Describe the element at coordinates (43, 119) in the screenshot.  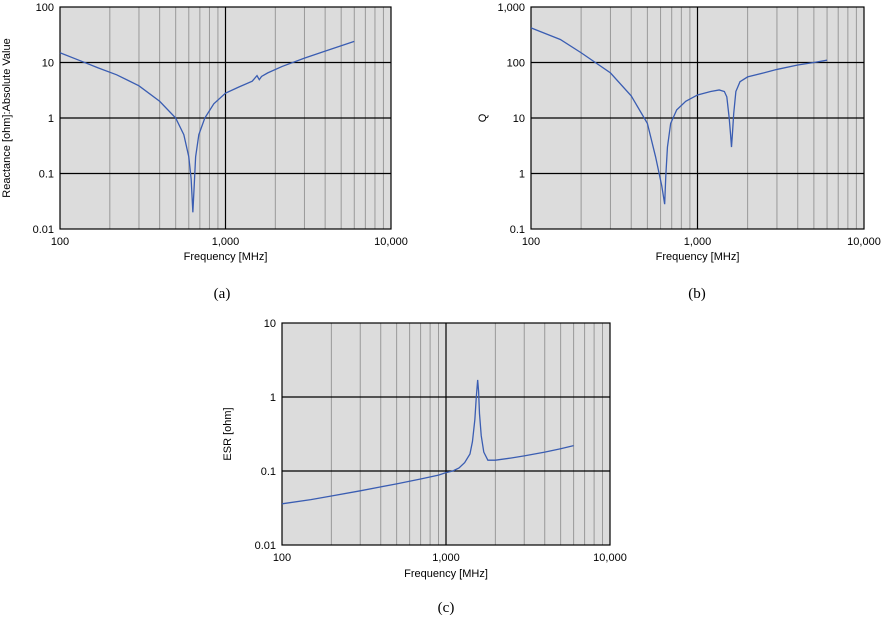
I see `y-tick-labels: 0.01 0.1 1 10 100` at that location.